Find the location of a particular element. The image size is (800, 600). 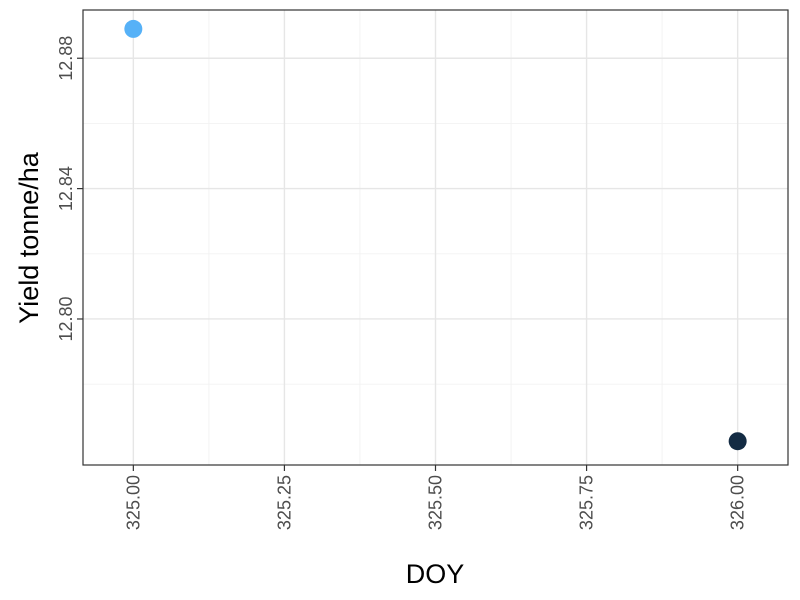

x-tick-label: 326.00 is located at coordinates (738, 502).